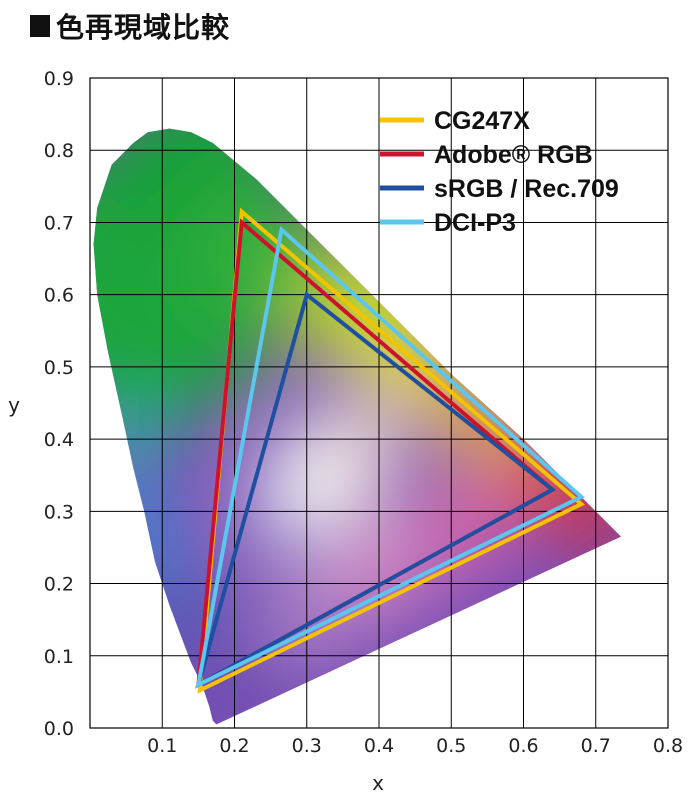  Describe the element at coordinates (59, 585) in the screenshot. I see `y-tick-label: 0.2` at that location.